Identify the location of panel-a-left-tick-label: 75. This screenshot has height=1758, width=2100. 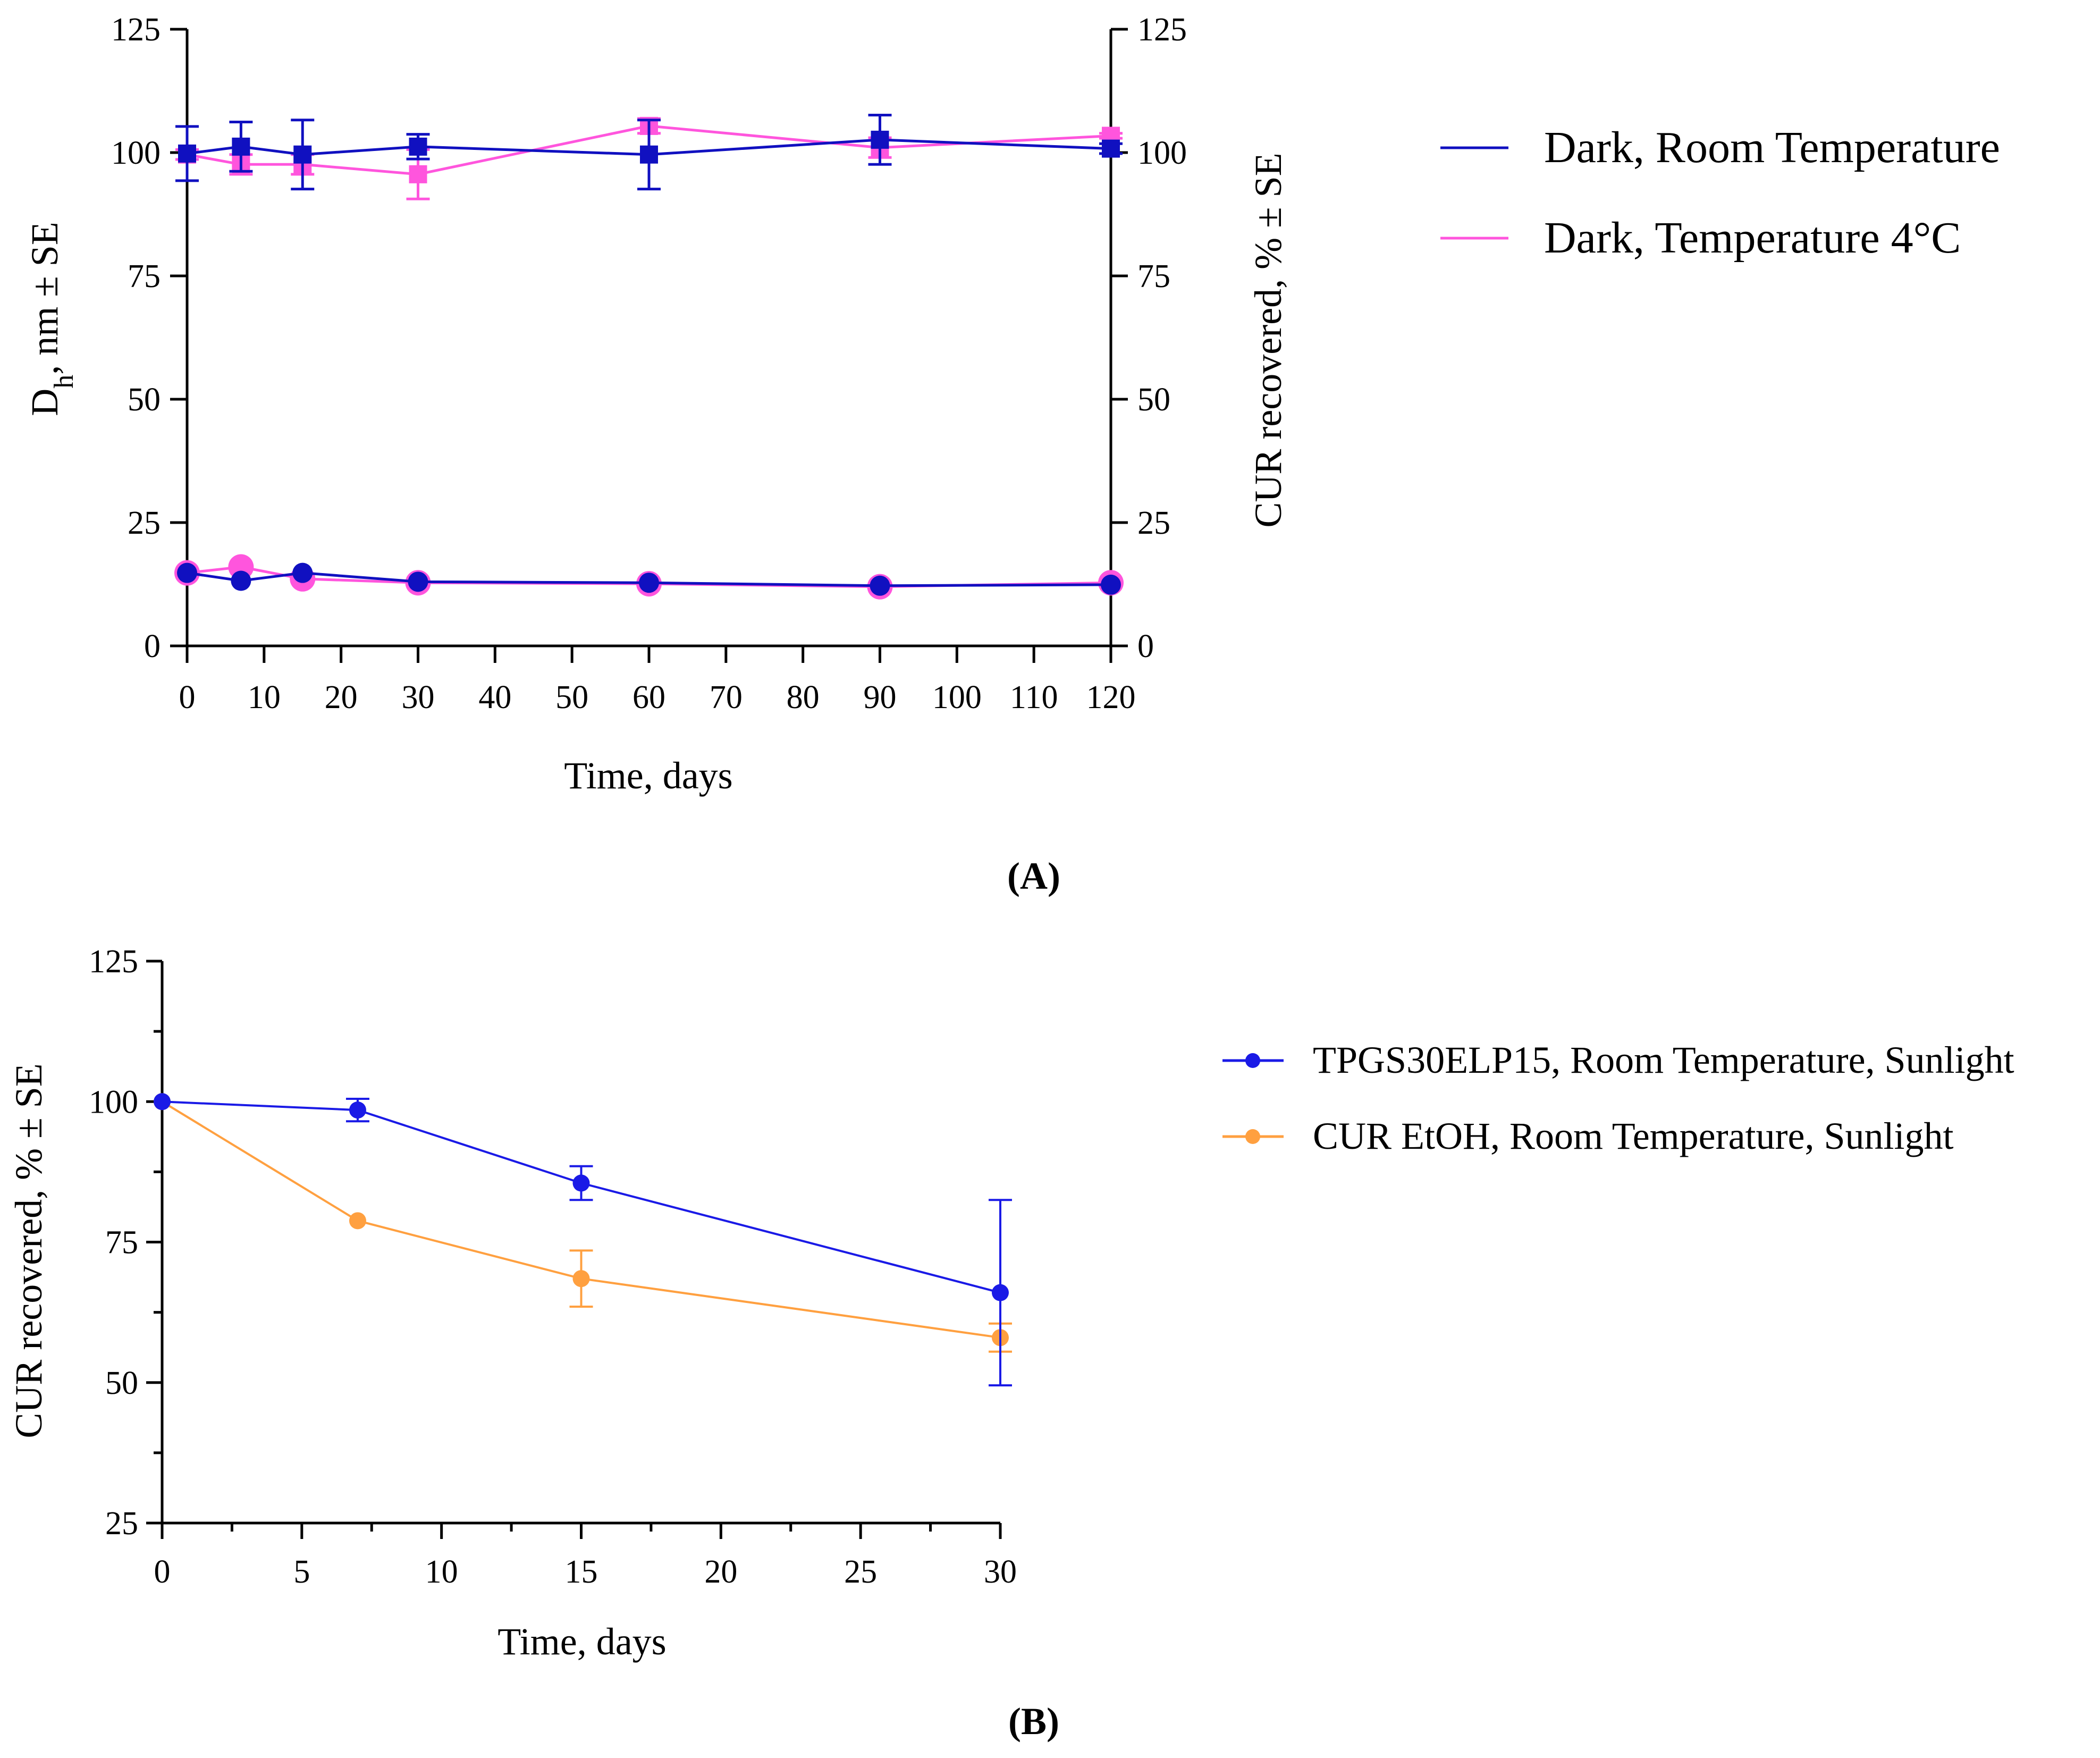
(144, 276).